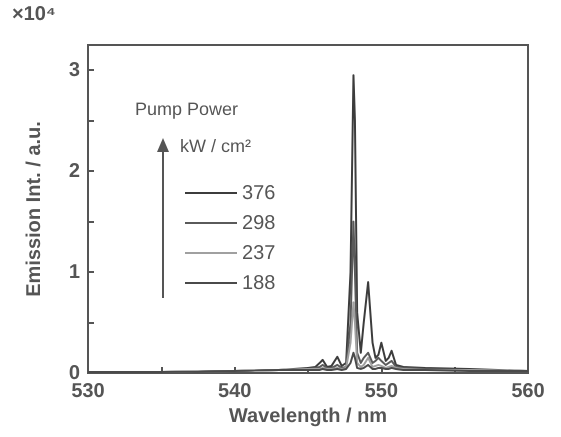 This screenshot has width=561, height=437. What do you see at coordinates (34, 14) in the screenshot?
I see `text: ×10⁴` at bounding box center [34, 14].